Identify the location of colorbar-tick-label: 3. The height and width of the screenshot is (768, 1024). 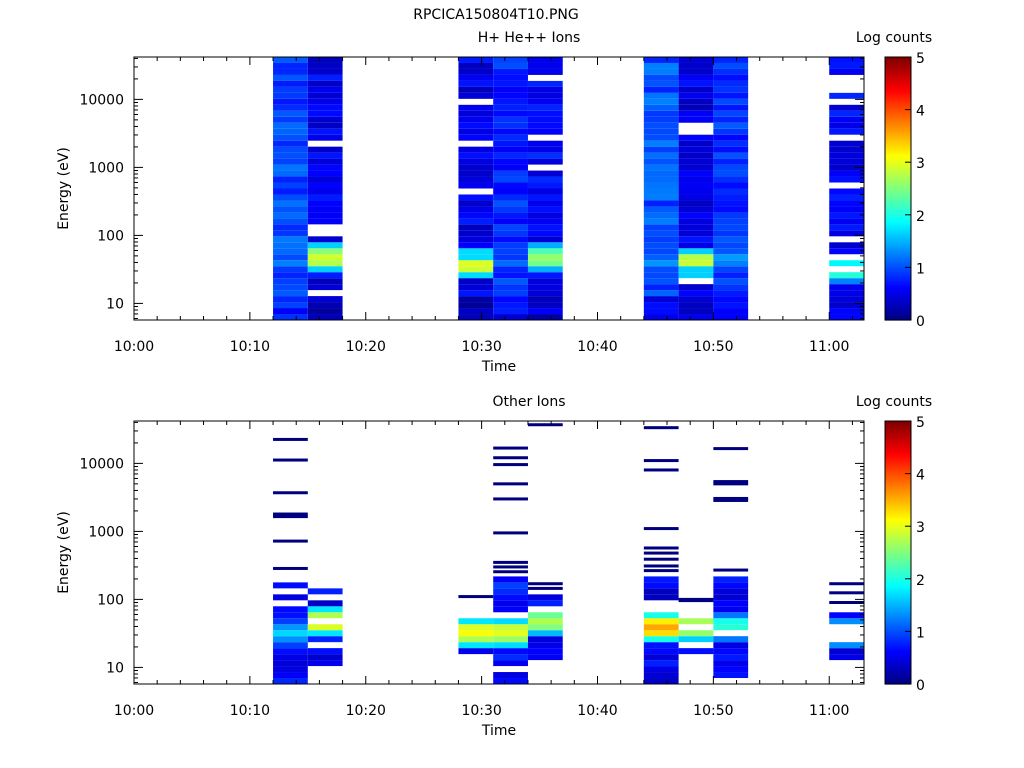
(920, 164).